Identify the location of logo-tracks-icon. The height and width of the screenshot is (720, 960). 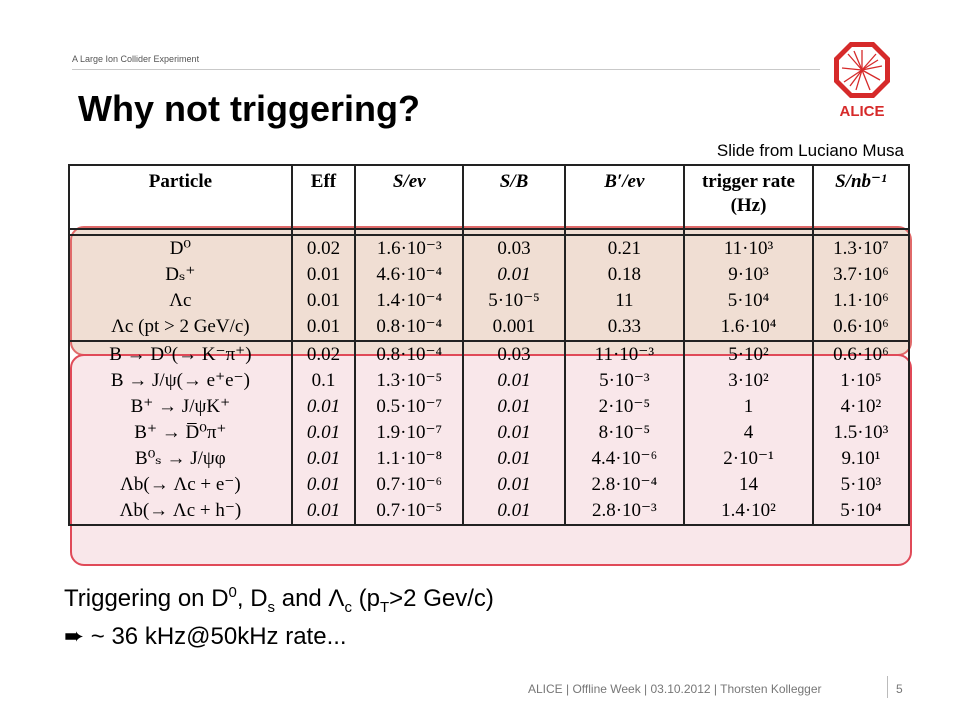
(862, 70).